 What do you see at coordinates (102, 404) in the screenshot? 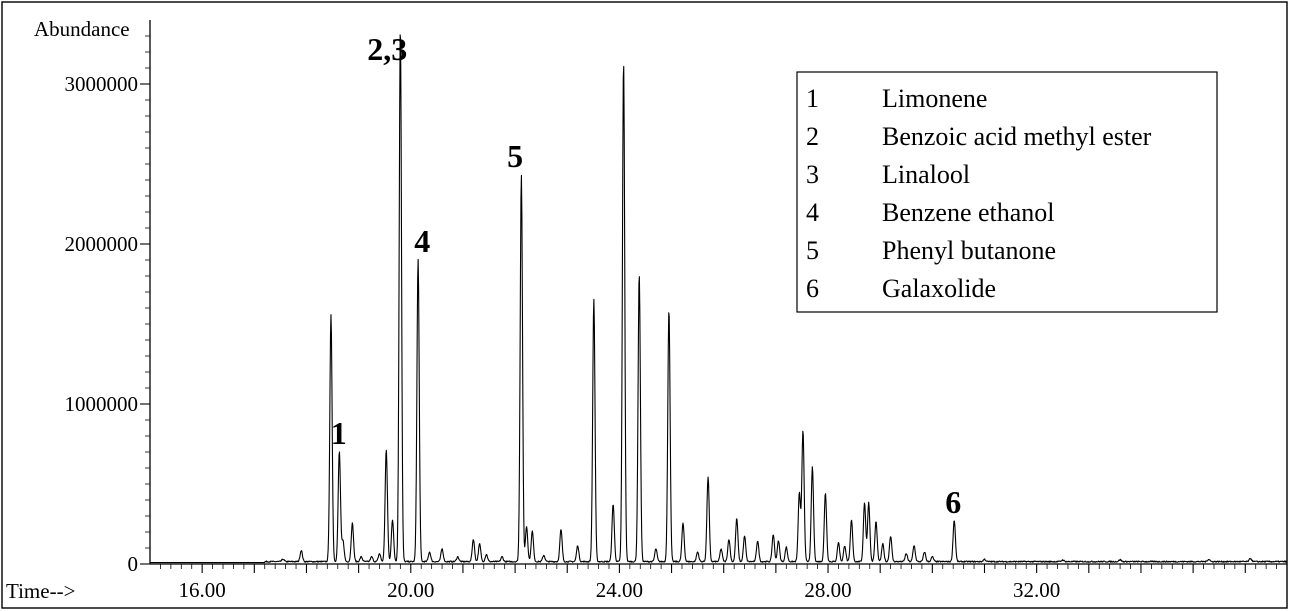
I see `y-tick-label: 1000000` at bounding box center [102, 404].